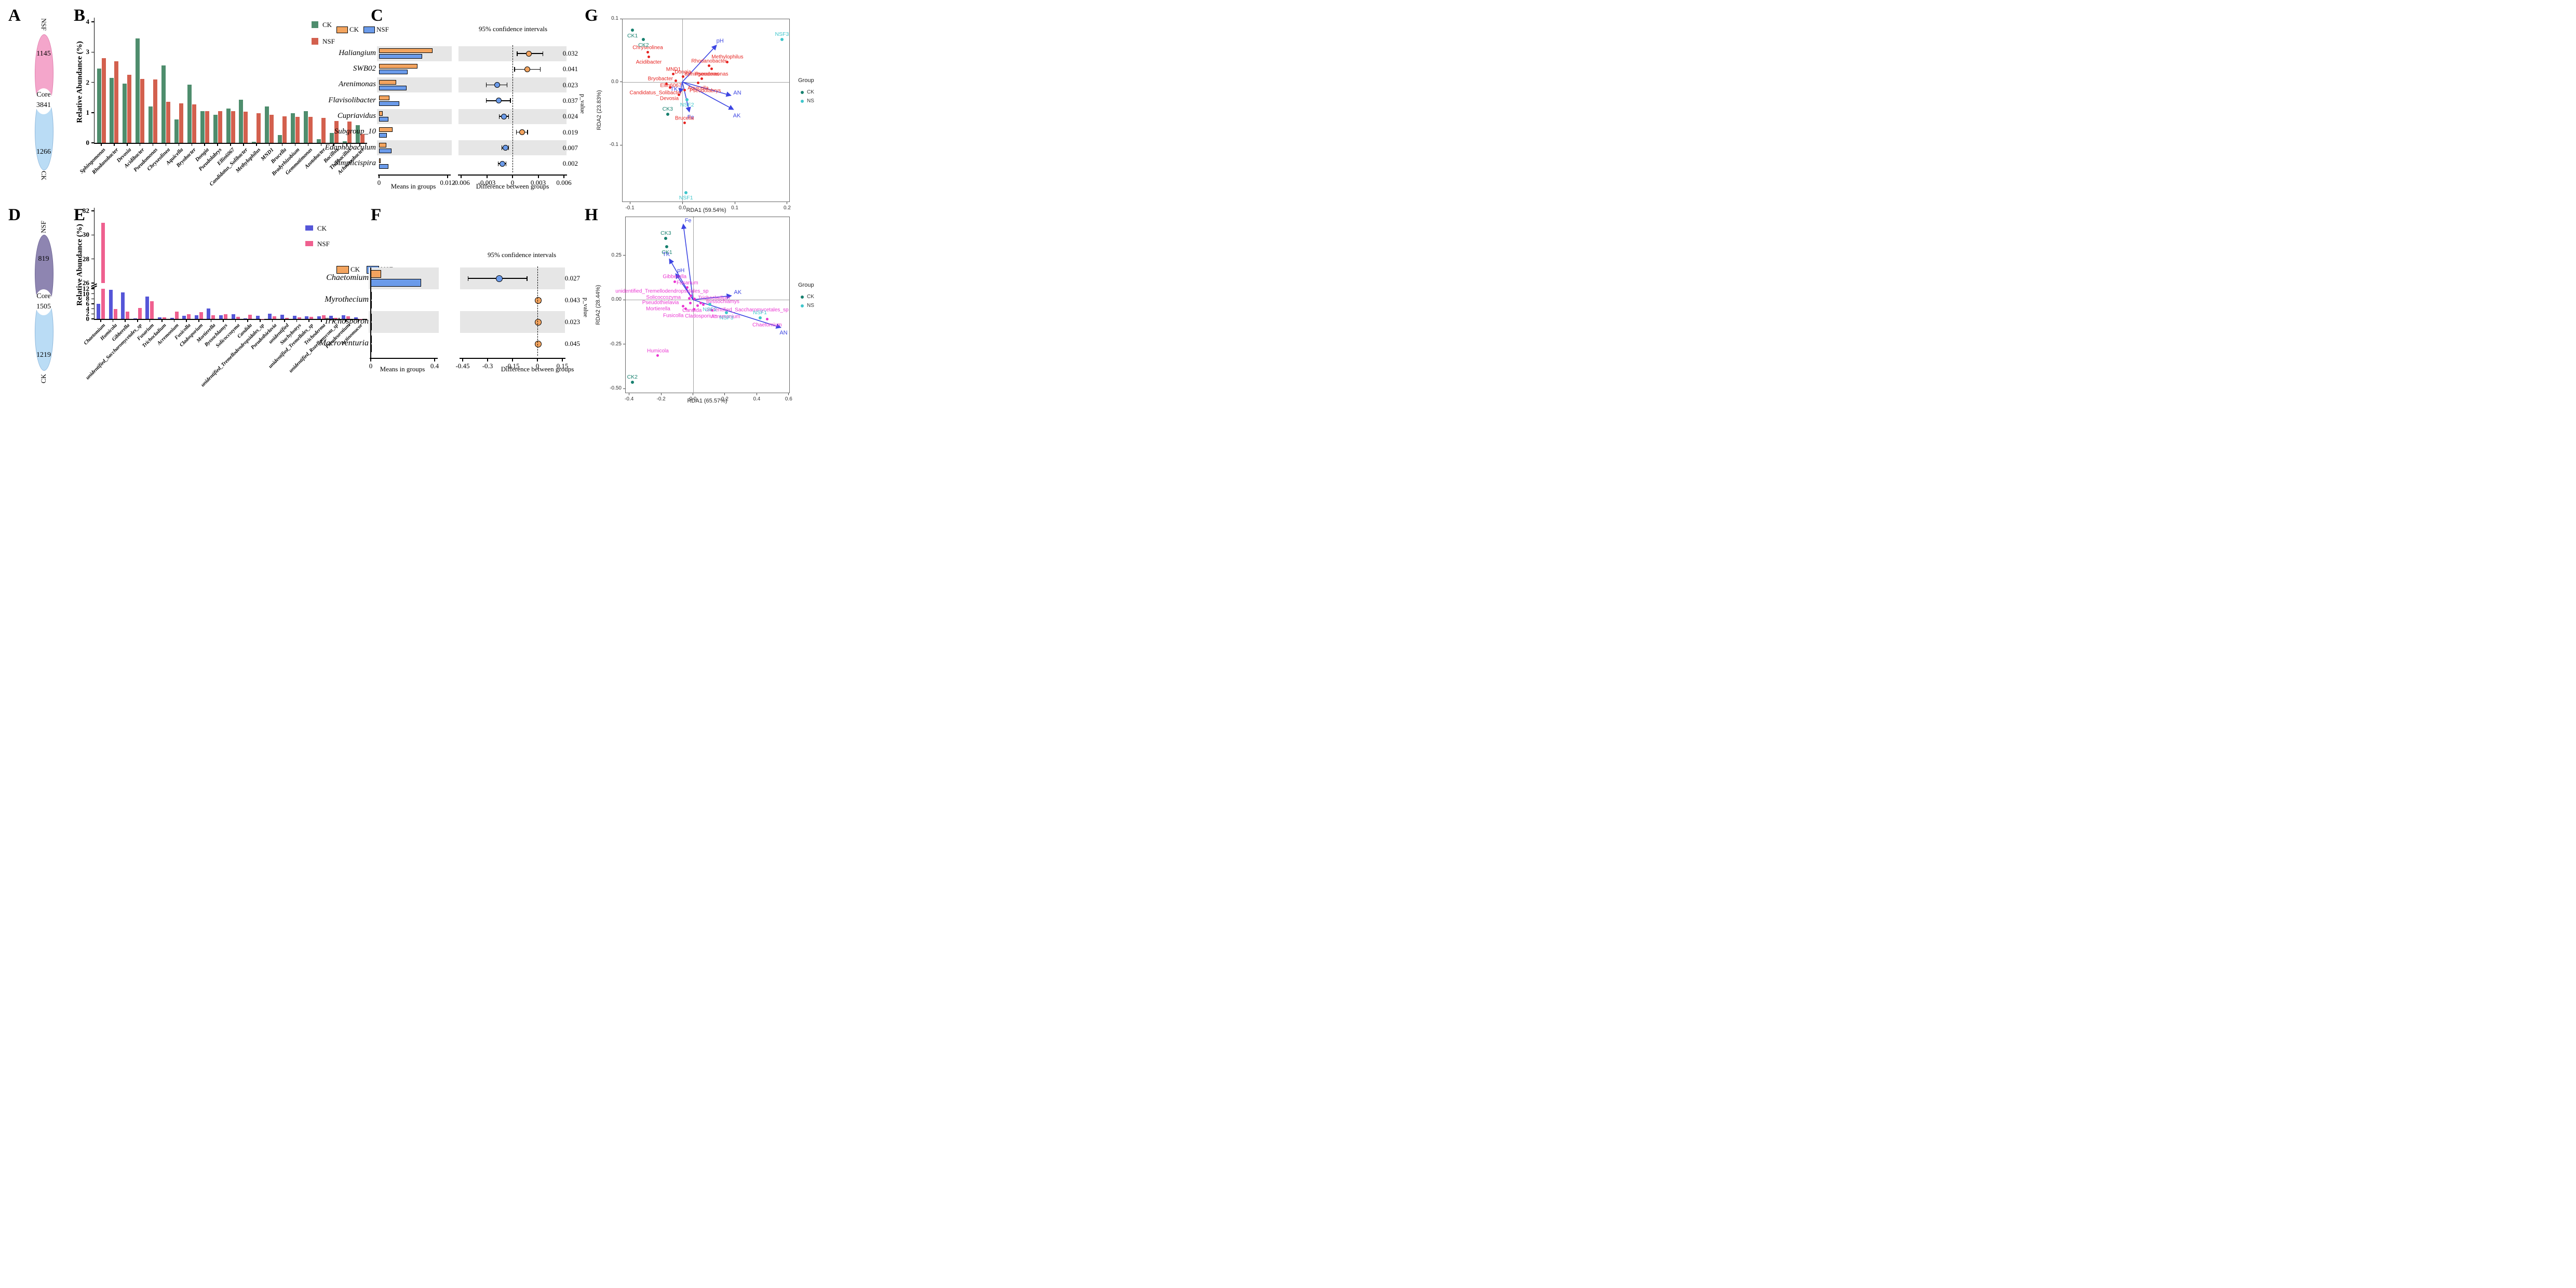  What do you see at coordinates (676, 81) in the screenshot?
I see `g-species-dot-Ellin6067` at bounding box center [676, 81].